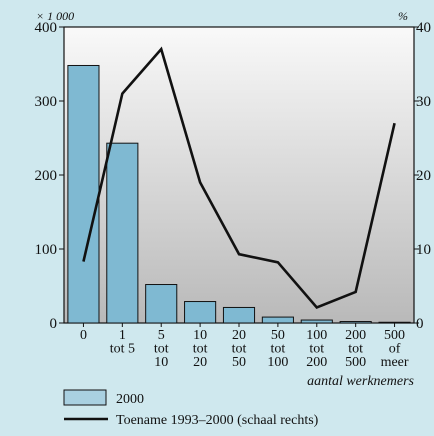 The width and height of the screenshot is (434, 436). I want to click on right-tick-label-4: 40, so click(423, 28).